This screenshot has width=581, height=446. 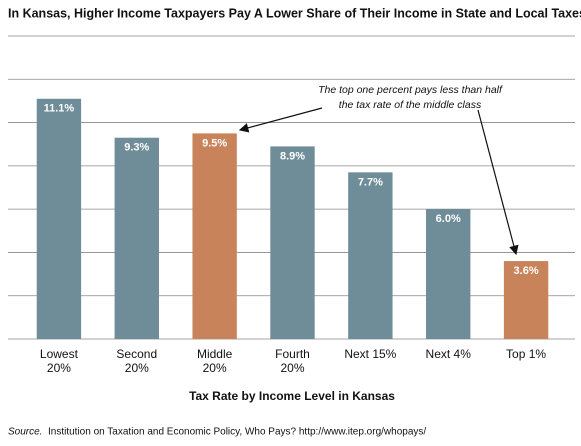 I want to click on value-label: 6.0%, so click(x=448, y=219).